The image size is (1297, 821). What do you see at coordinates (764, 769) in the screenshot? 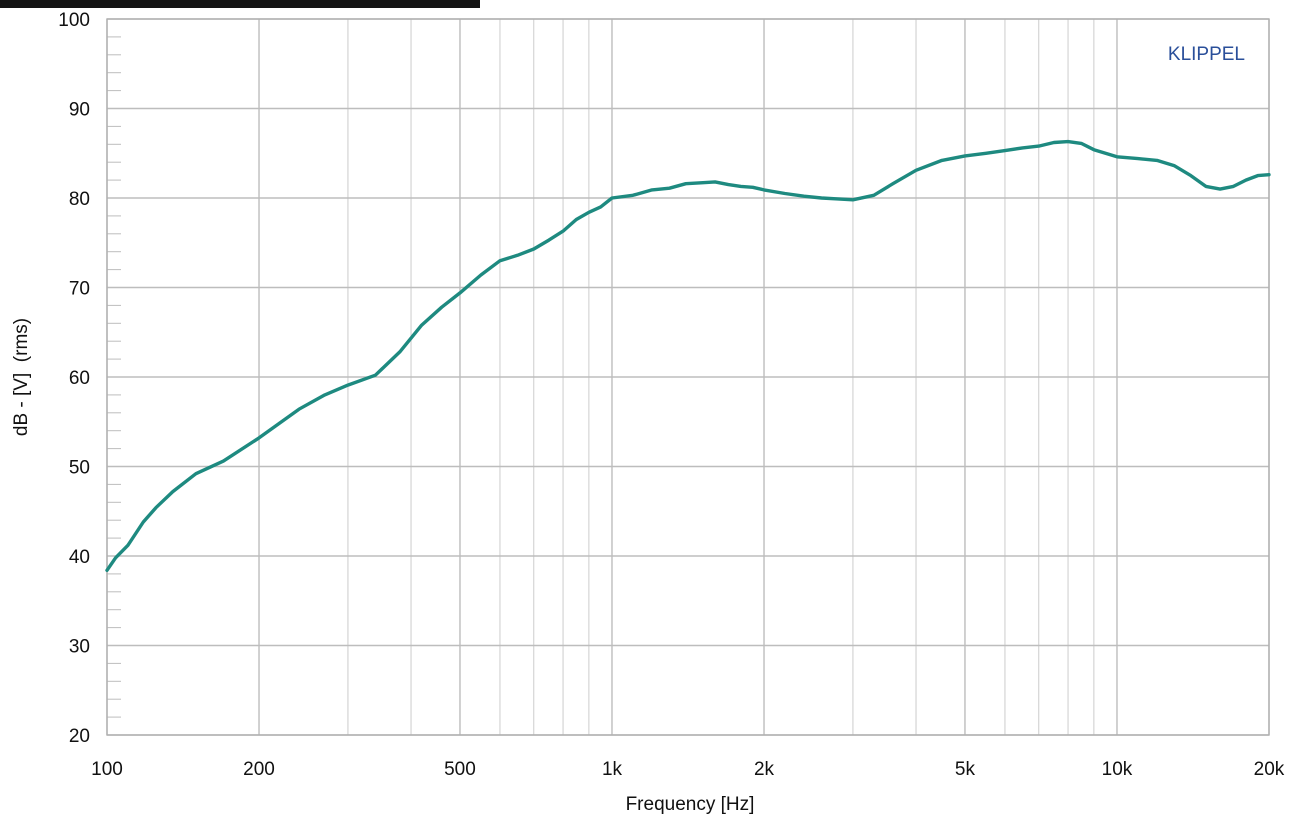
I see `x-tick-label: 2k` at bounding box center [764, 769].